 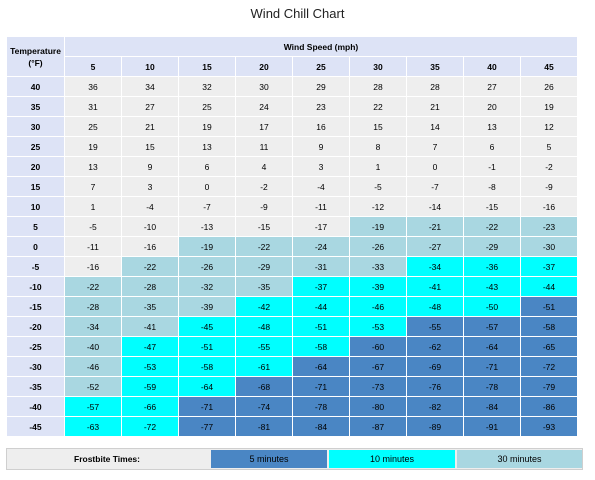 I want to click on wind-chill-cell: -61, so click(x=264, y=366).